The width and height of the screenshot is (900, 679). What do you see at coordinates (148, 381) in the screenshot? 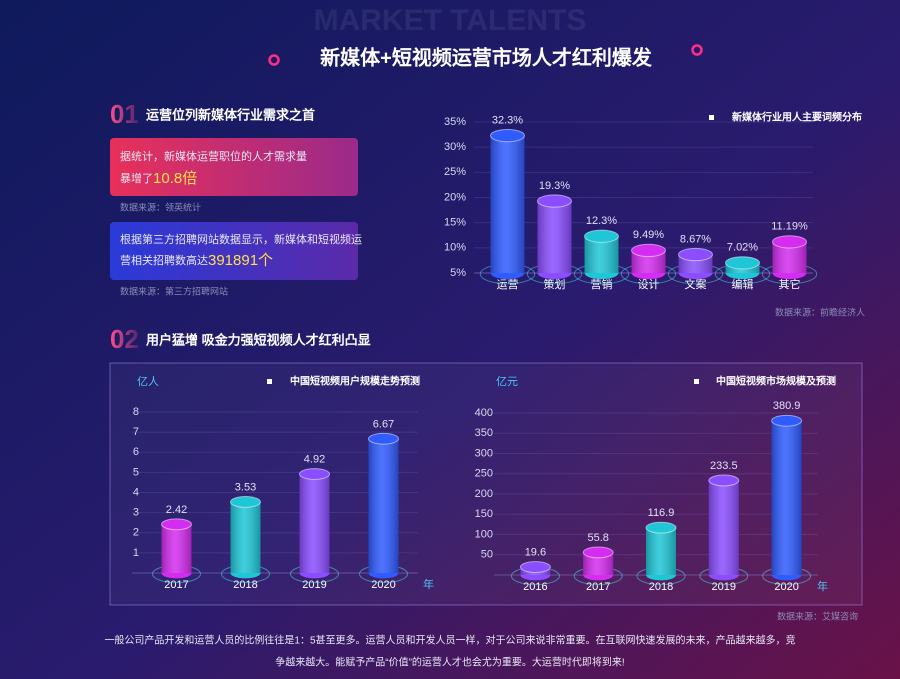
I see `y-unit: 亿人` at bounding box center [148, 381].